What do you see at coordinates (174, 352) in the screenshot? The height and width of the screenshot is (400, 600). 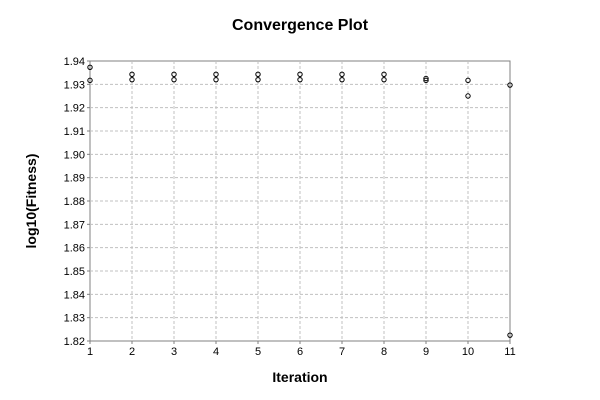 I see `x-tick-label: 3` at bounding box center [174, 352].